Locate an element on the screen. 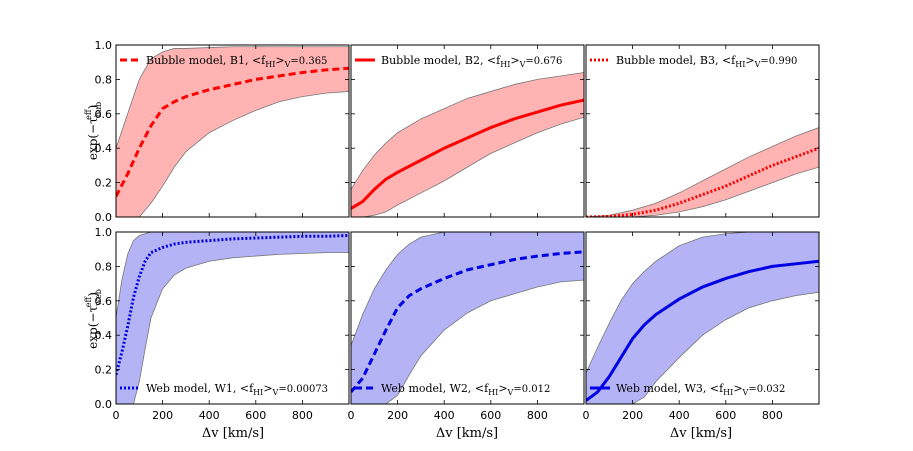  x-axis-label-col2: Δv [km/s] is located at coordinates (467, 433).